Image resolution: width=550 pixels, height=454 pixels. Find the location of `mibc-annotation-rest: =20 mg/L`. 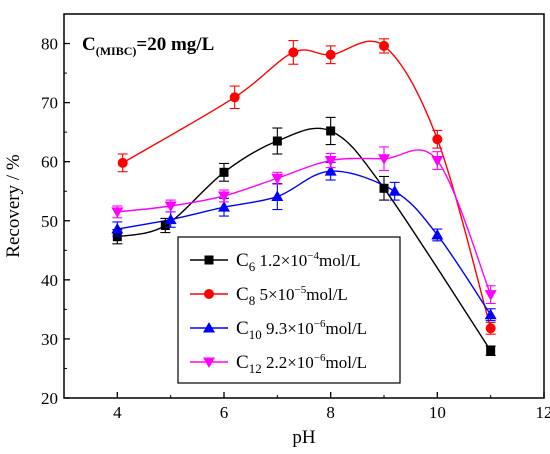

mibc-annotation-rest: =20 mg/L is located at coordinates (175, 44).